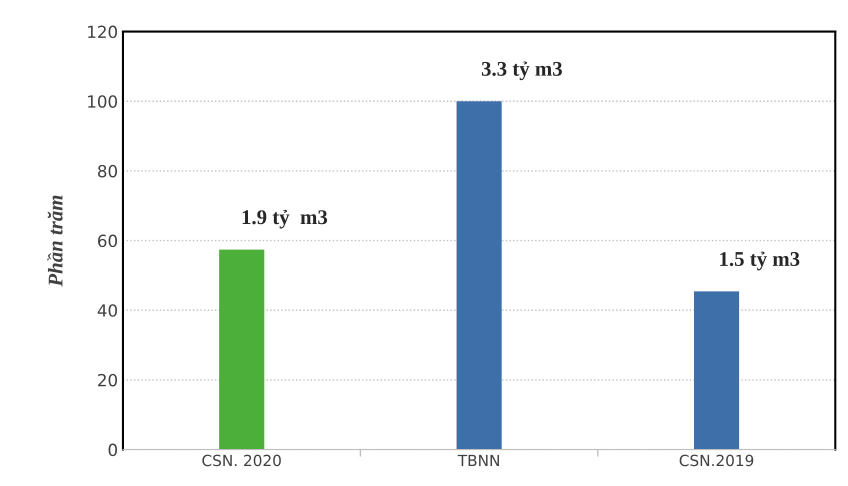  What do you see at coordinates (478, 460) in the screenshot?
I see `x-tick-label: TBNN` at bounding box center [478, 460].